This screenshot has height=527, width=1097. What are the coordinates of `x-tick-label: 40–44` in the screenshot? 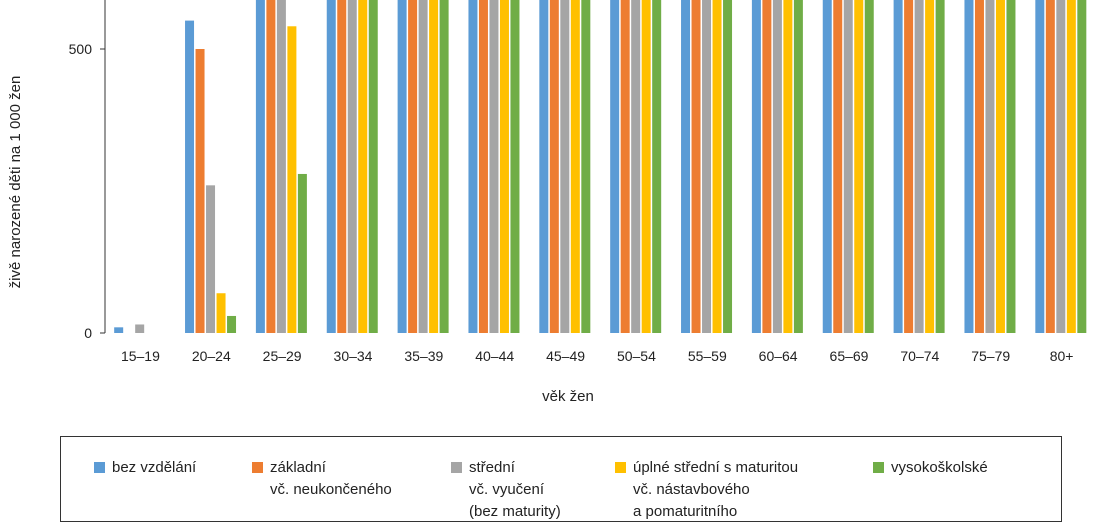 It's located at (494, 356).